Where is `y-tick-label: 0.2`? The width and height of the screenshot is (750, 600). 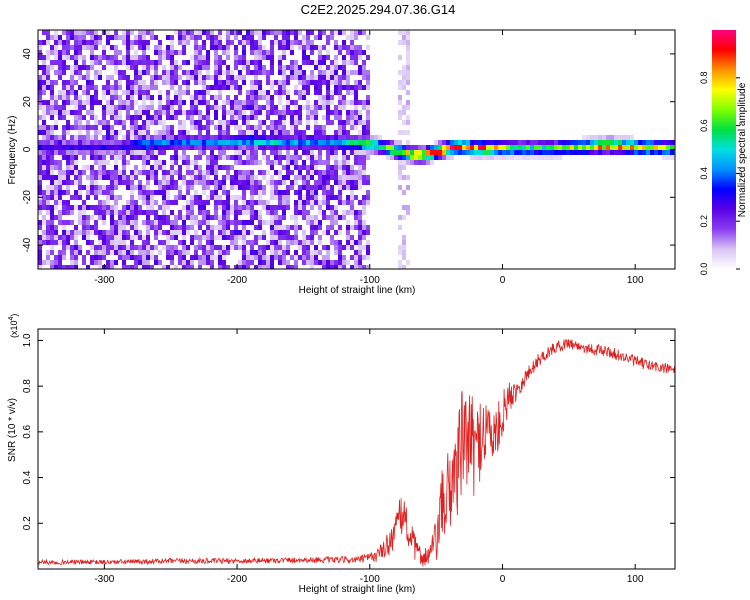
y-tick-label: 0.2 is located at coordinates (27, 523).